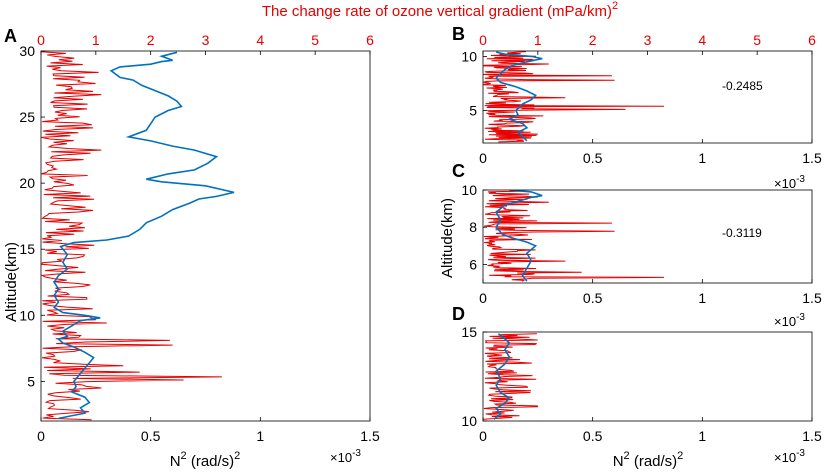  I want to click on exponent-c: ×10⁻³, so click(789, 320).